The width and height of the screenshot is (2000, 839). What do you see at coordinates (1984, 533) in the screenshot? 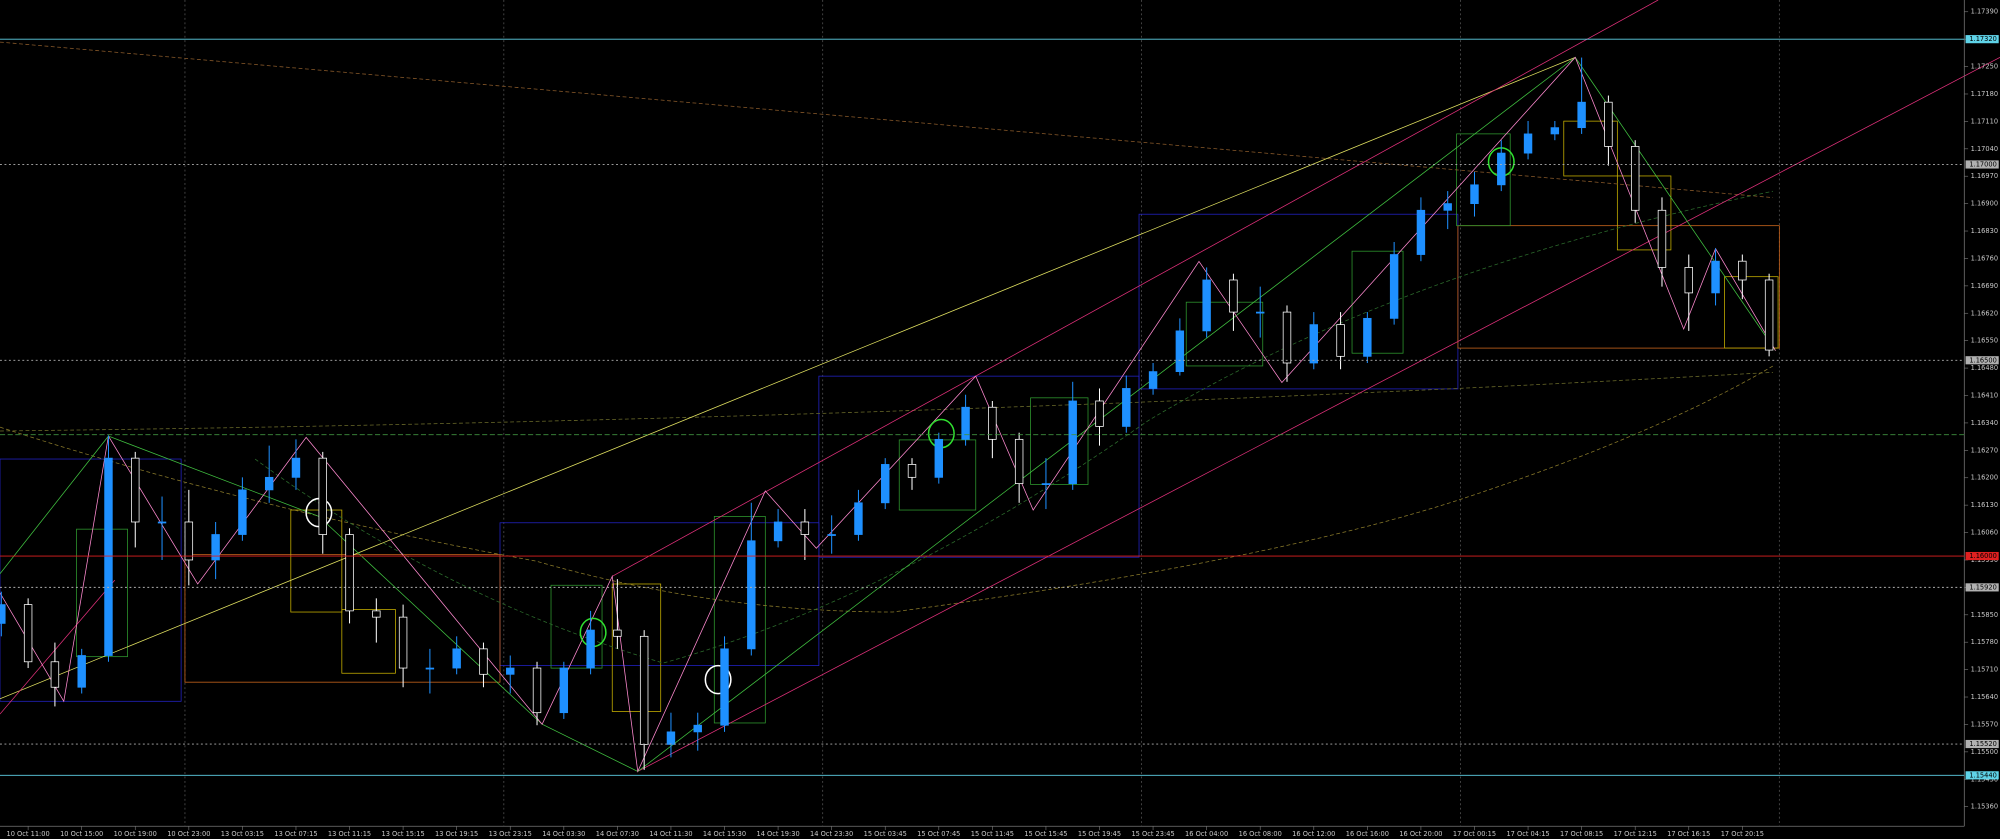
I see `y-tick-label: 1.16060` at bounding box center [1984, 533].